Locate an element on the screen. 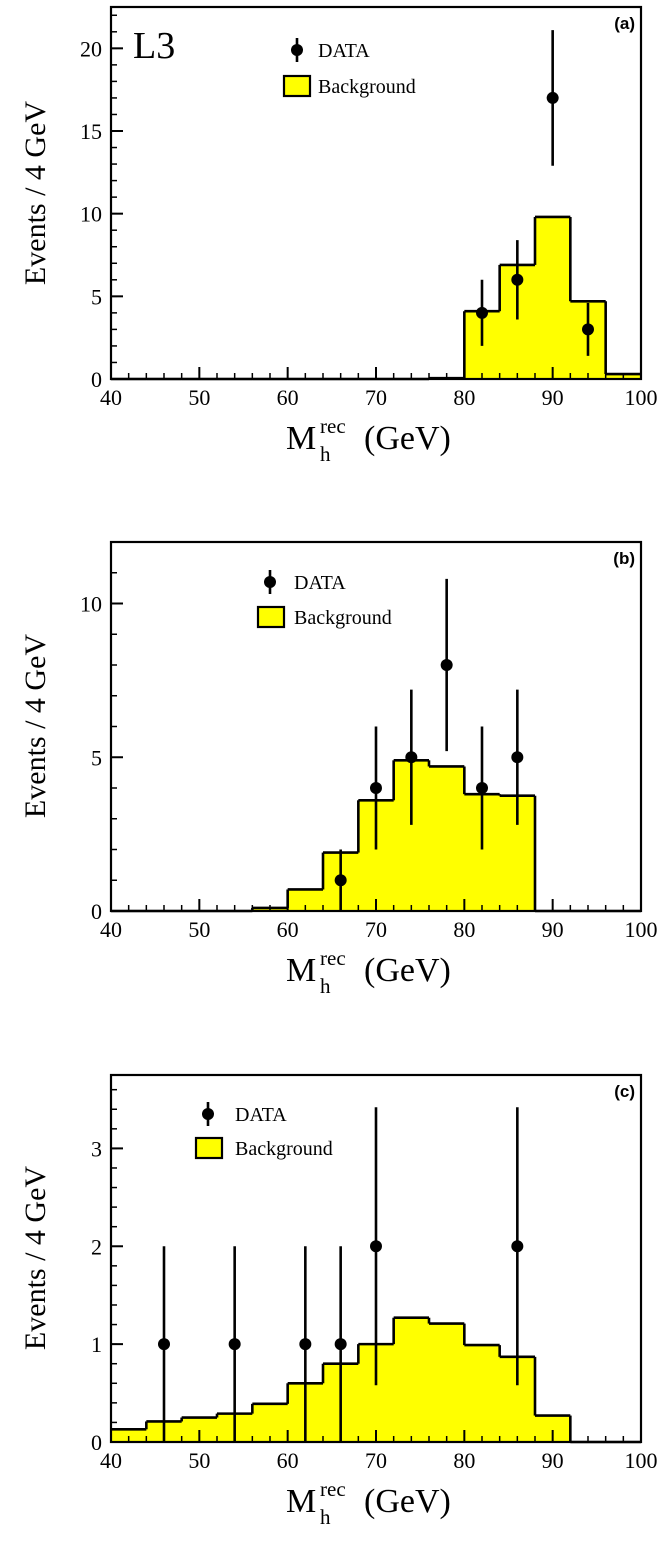  y-tick-label-15: 15 is located at coordinates (91, 131).